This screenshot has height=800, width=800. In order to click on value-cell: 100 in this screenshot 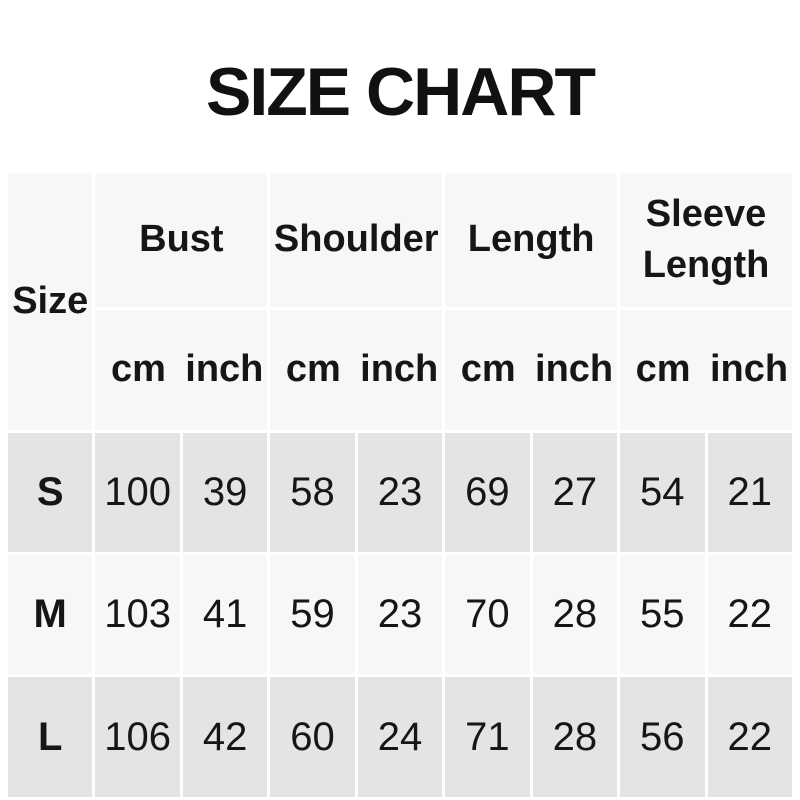, I will do `click(137, 492)`.